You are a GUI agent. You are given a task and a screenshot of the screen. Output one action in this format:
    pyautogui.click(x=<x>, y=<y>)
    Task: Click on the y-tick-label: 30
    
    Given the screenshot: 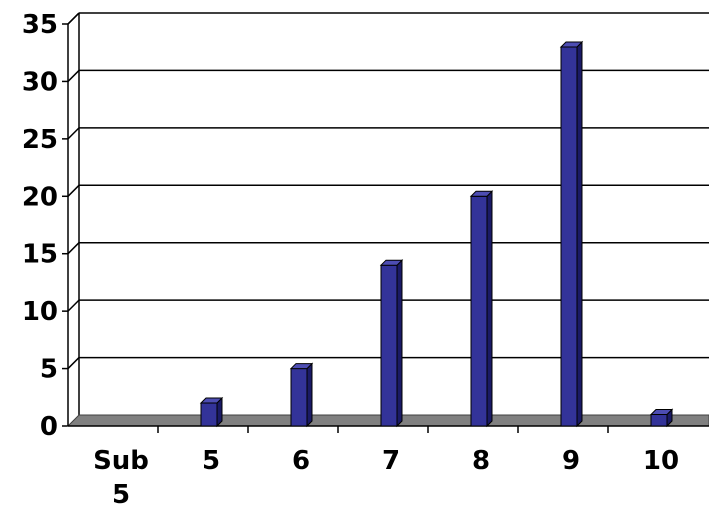 What is the action you would take?
    pyautogui.click(x=40, y=82)
    